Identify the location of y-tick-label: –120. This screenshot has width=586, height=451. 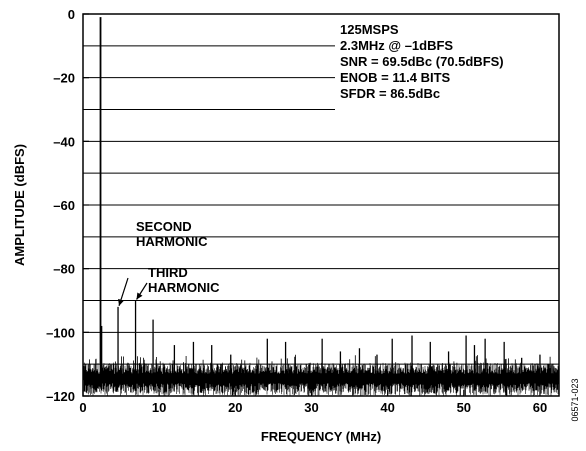
(60, 396).